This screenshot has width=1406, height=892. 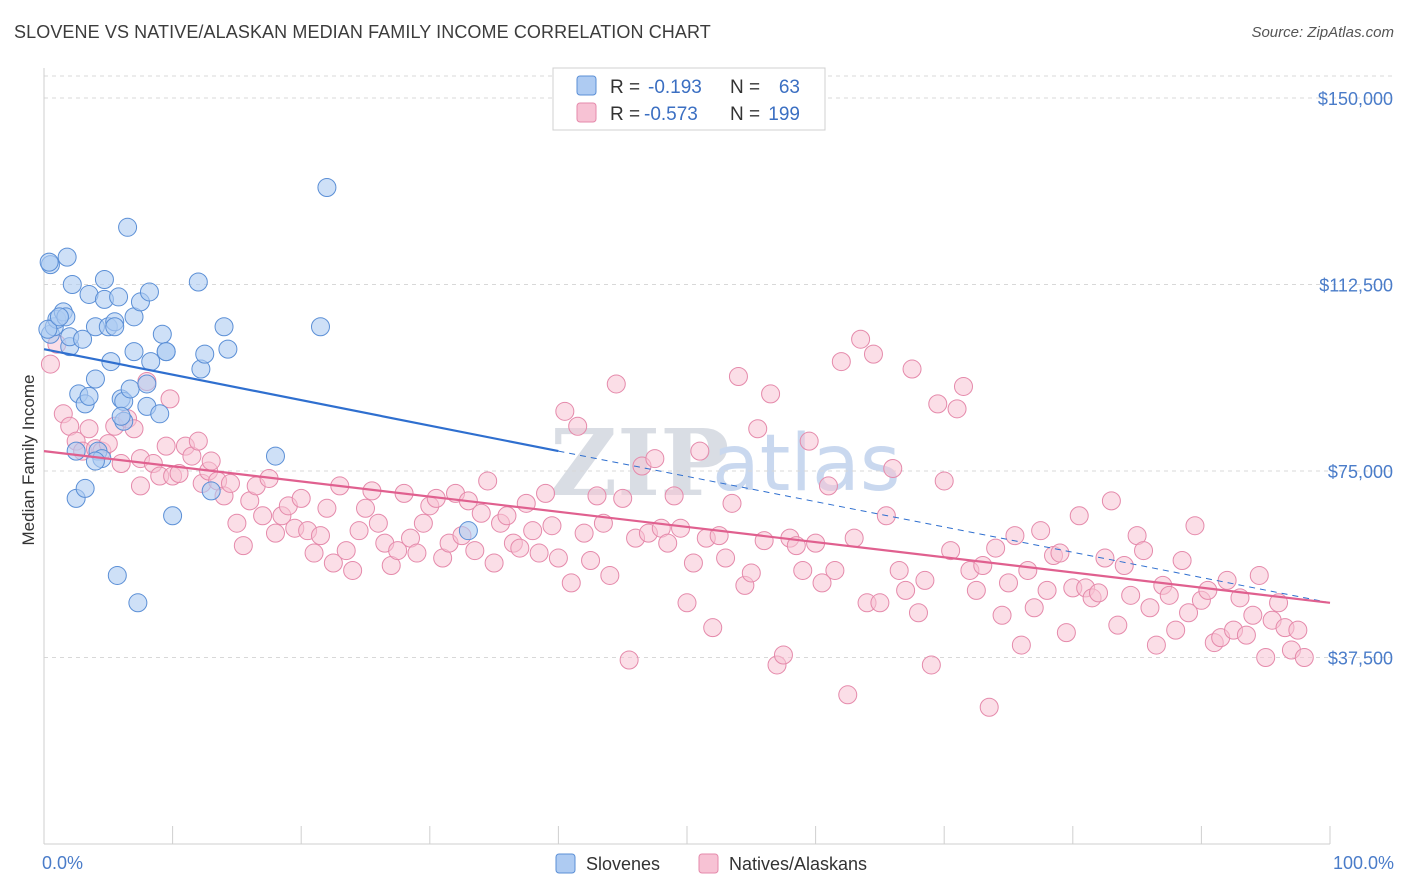 I want to click on legend-n-label-1: N =, so click(x=745, y=87).